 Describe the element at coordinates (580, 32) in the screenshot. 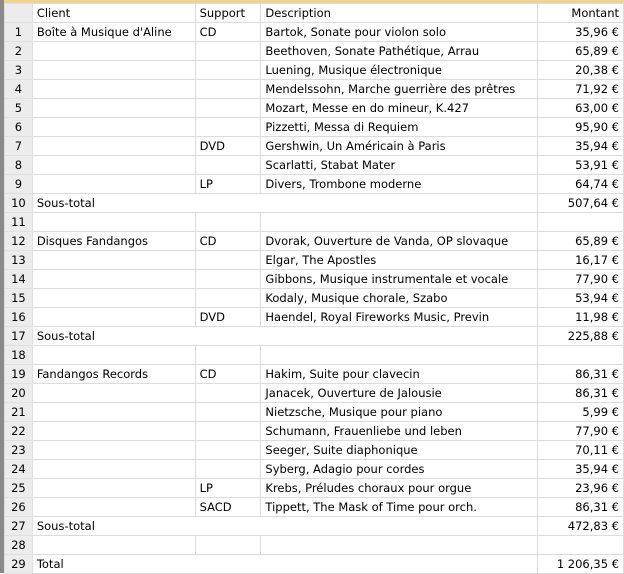

I see `amount-cell: 35,96 €` at that location.